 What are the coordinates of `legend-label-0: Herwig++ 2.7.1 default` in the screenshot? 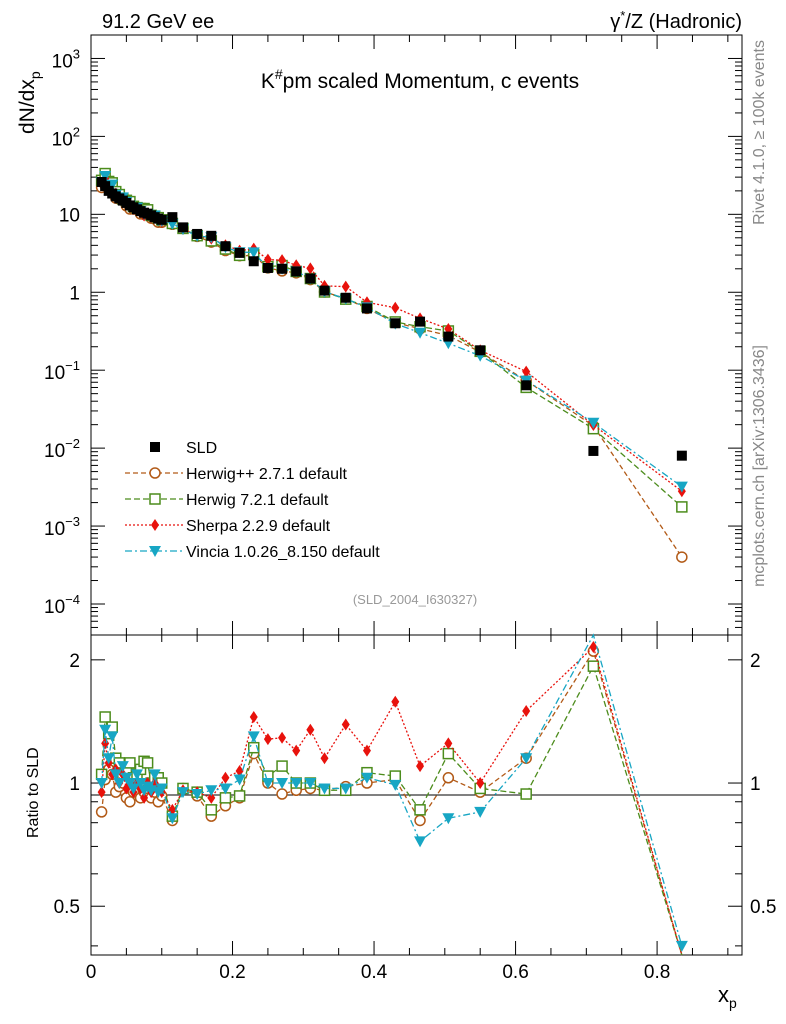 It's located at (267, 474).